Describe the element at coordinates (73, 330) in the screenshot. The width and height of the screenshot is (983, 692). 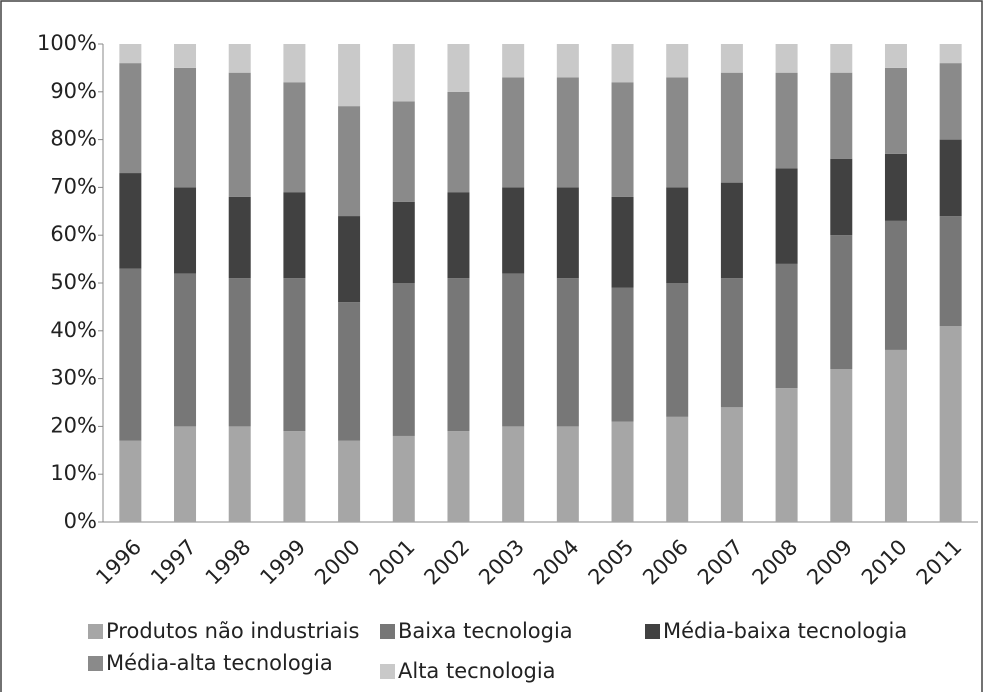
I see `y-tick-label: 40%` at that location.